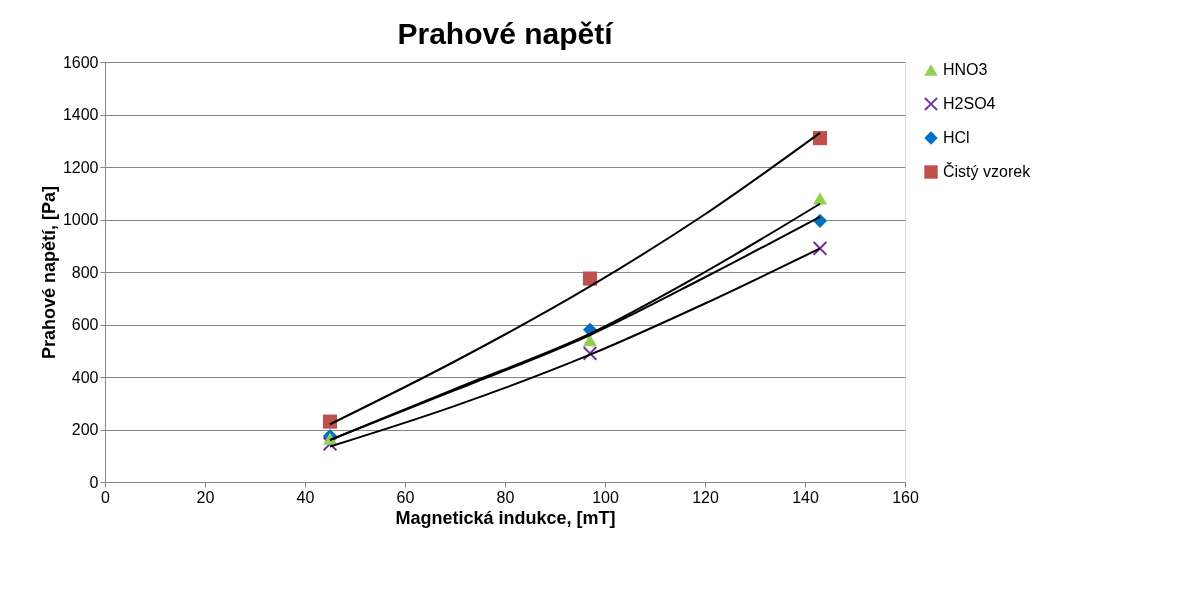  What do you see at coordinates (506, 33) in the screenshot?
I see `chart-title: Prahové napětí` at bounding box center [506, 33].